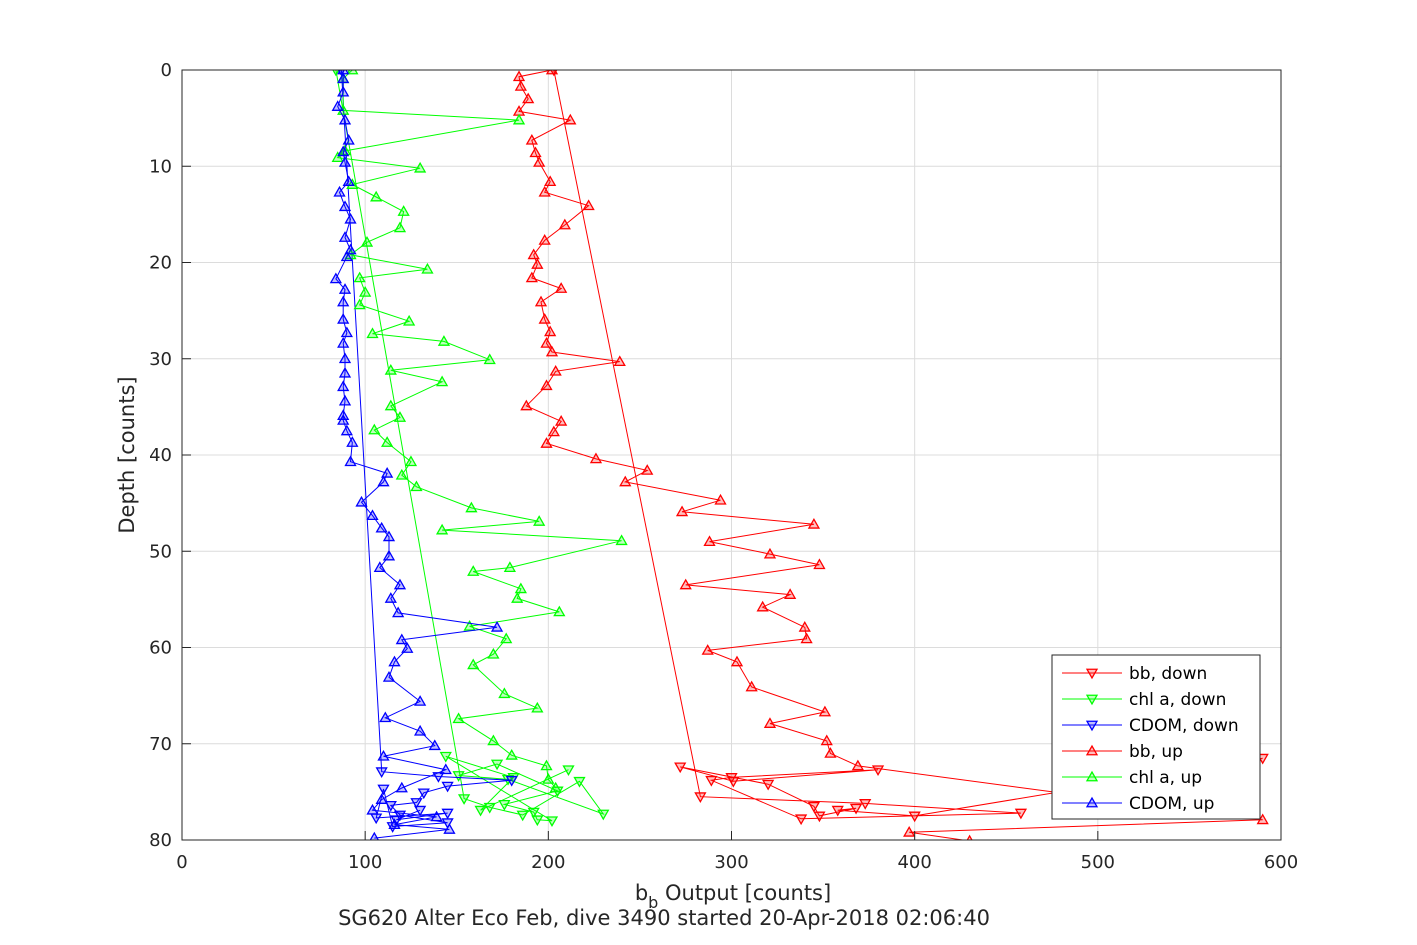 This screenshot has width=1417, height=945. Describe the element at coordinates (1134, 674) in the screenshot. I see `legend-entry-bb-down: bb, down` at that location.